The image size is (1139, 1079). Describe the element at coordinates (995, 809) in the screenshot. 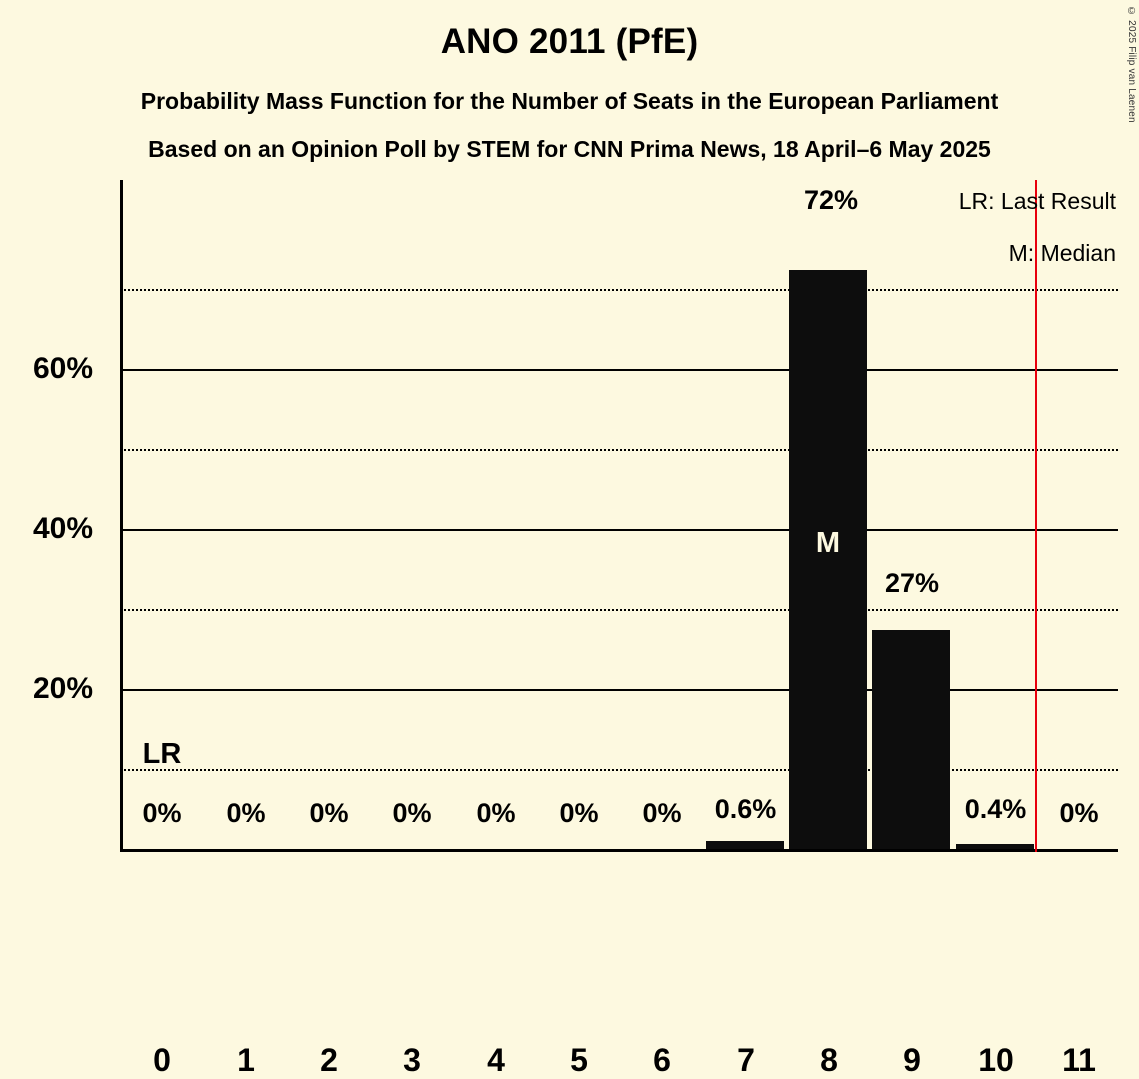

I see `bar-label-10: 0.4%` at that location.